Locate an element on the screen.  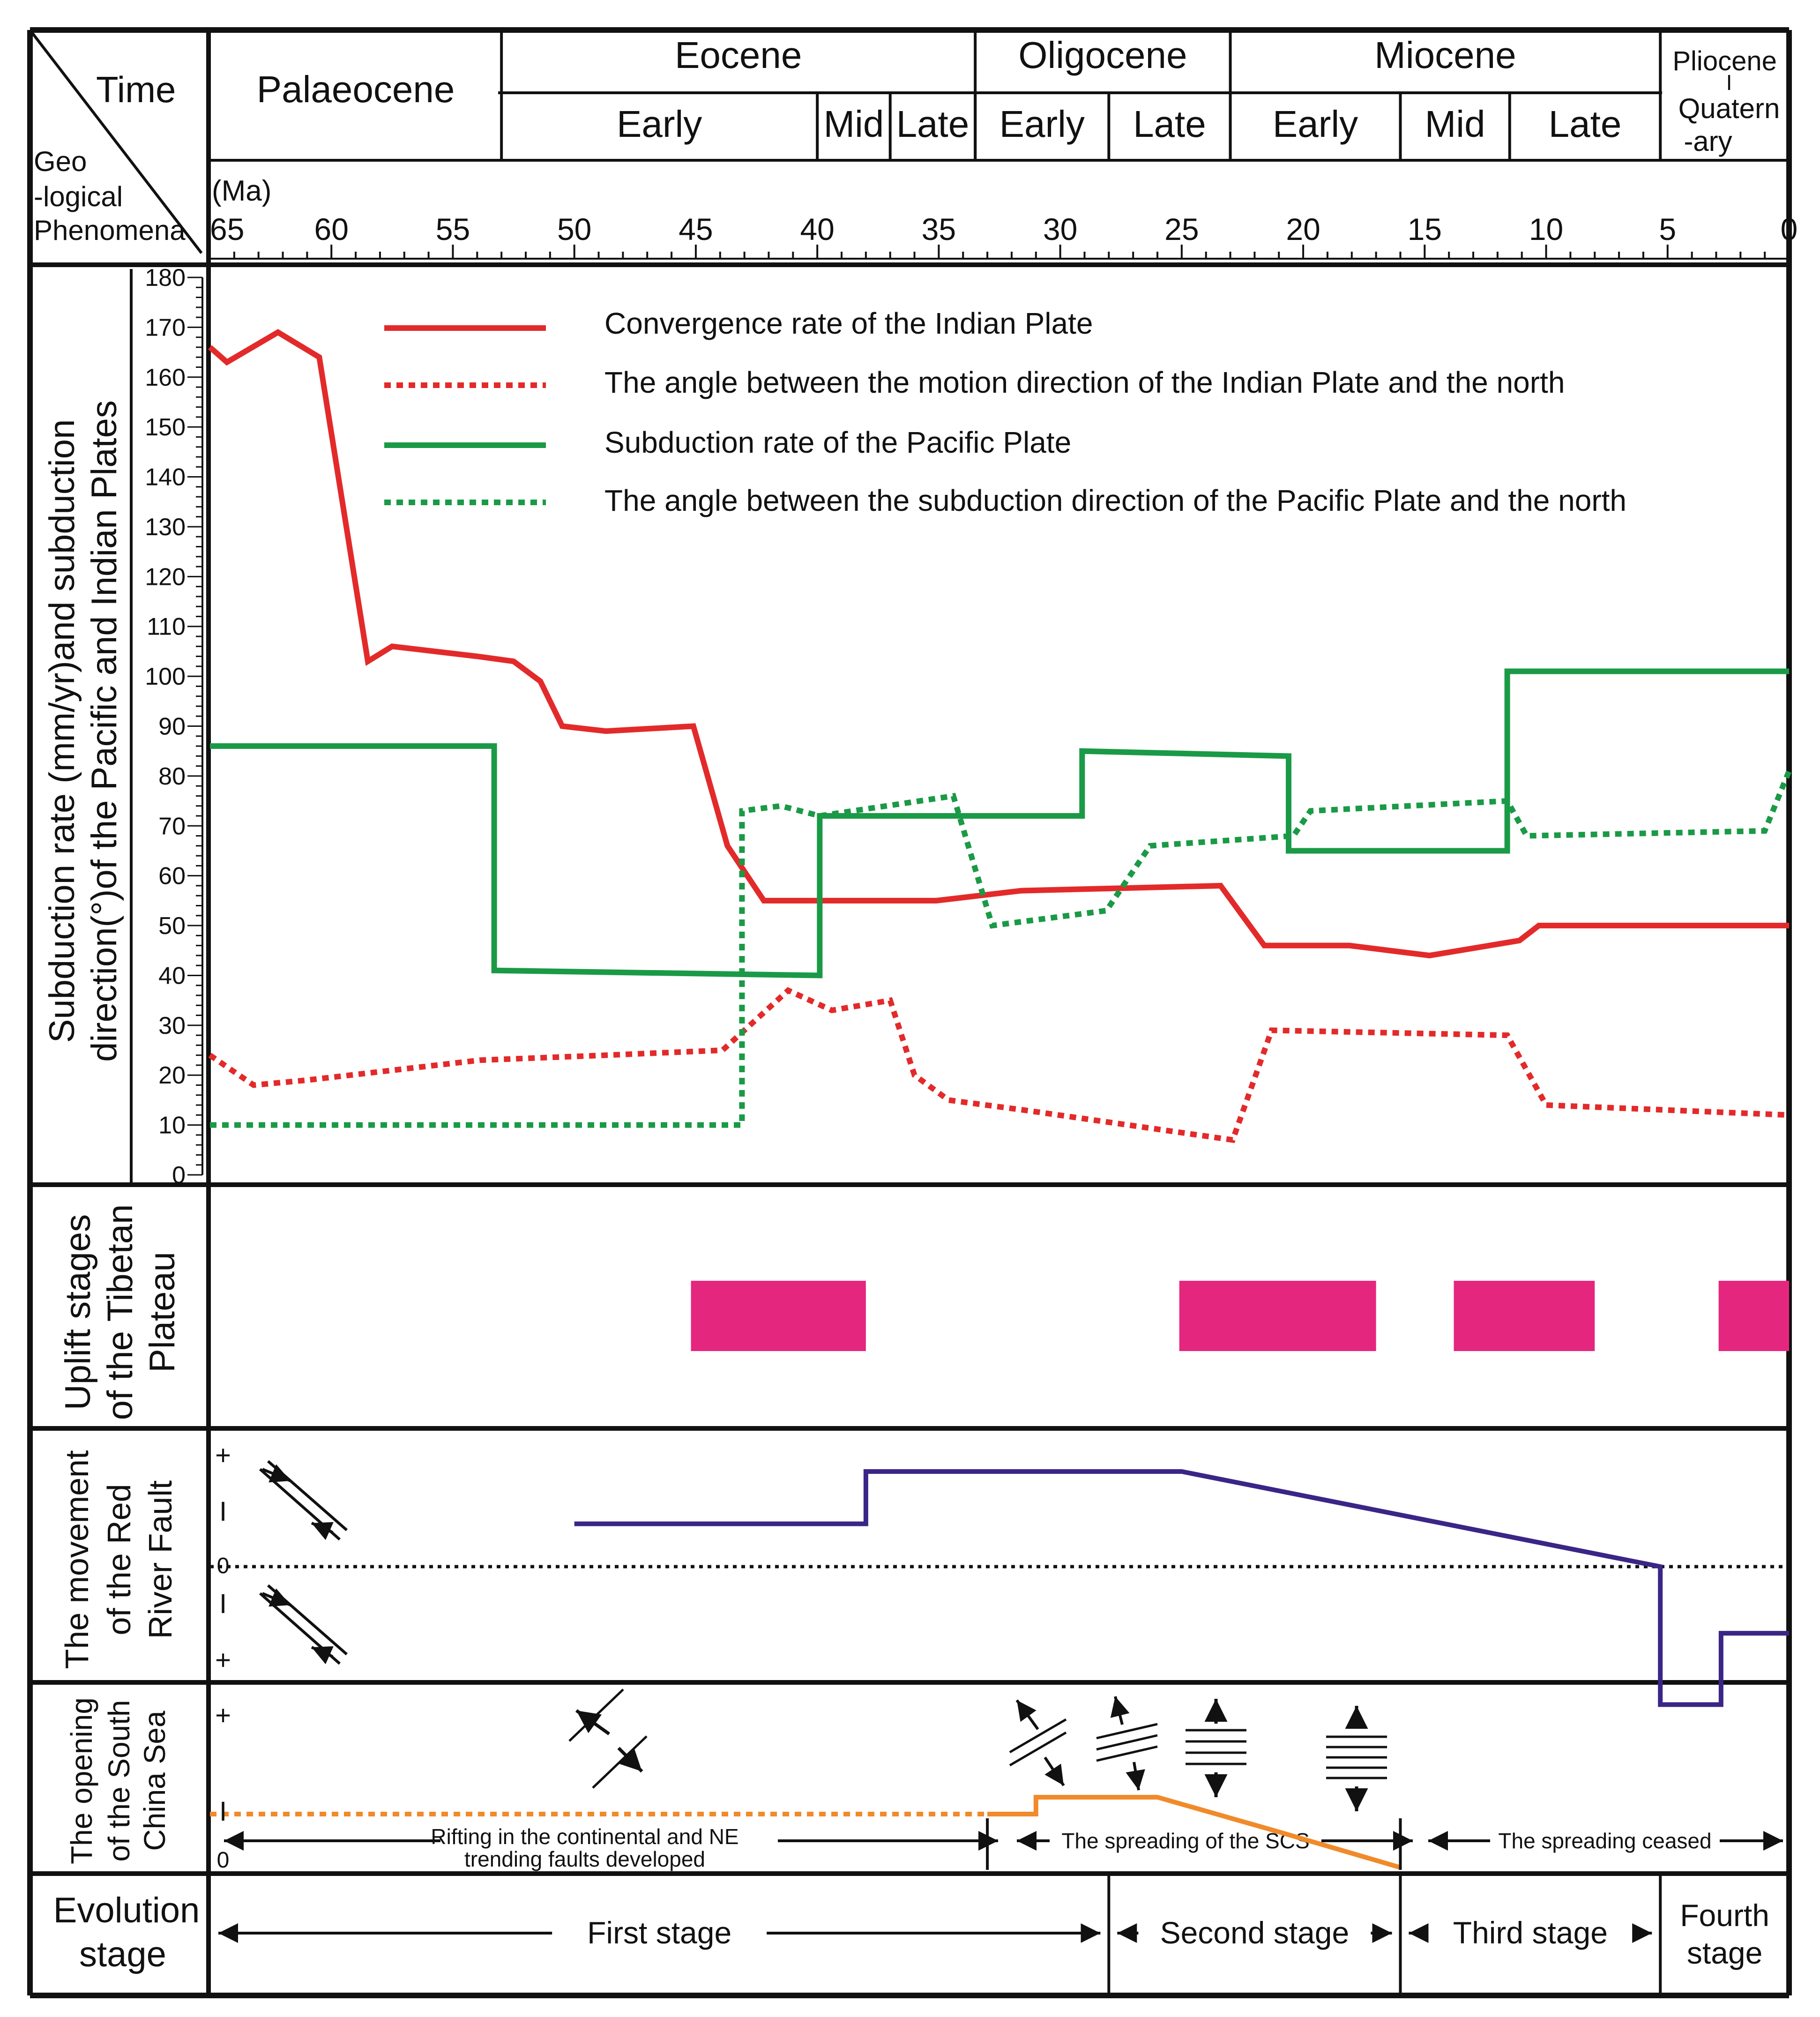
epoch-label: Eocene is located at coordinates (738, 55).